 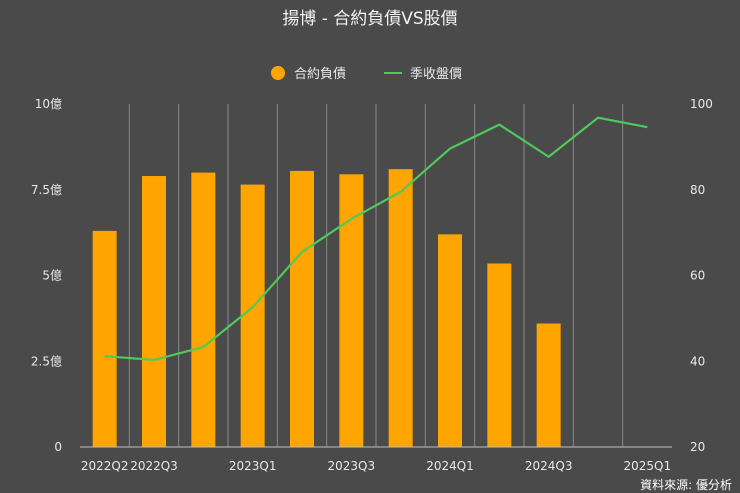 What do you see at coordinates (352, 466) in the screenshot?
I see `x-tick-label: 2023Q3` at bounding box center [352, 466].